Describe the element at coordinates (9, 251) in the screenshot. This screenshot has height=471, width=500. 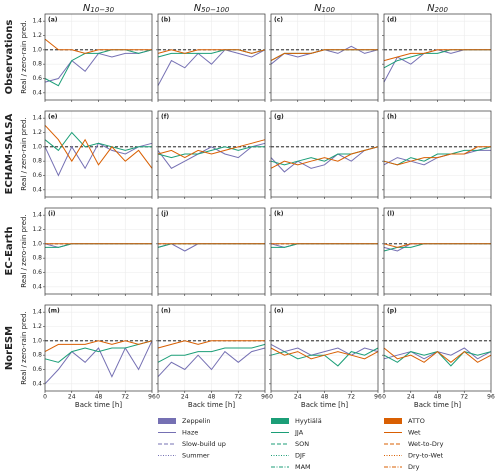
I see `row-label: EC-Earth` at that location.